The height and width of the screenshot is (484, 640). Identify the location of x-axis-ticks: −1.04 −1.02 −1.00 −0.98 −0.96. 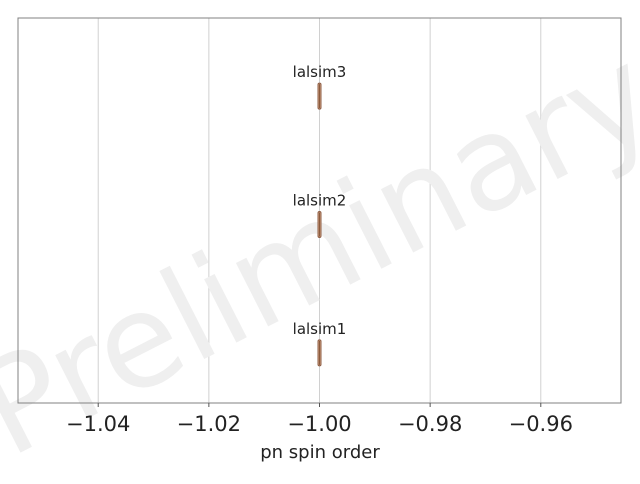
(319, 419).